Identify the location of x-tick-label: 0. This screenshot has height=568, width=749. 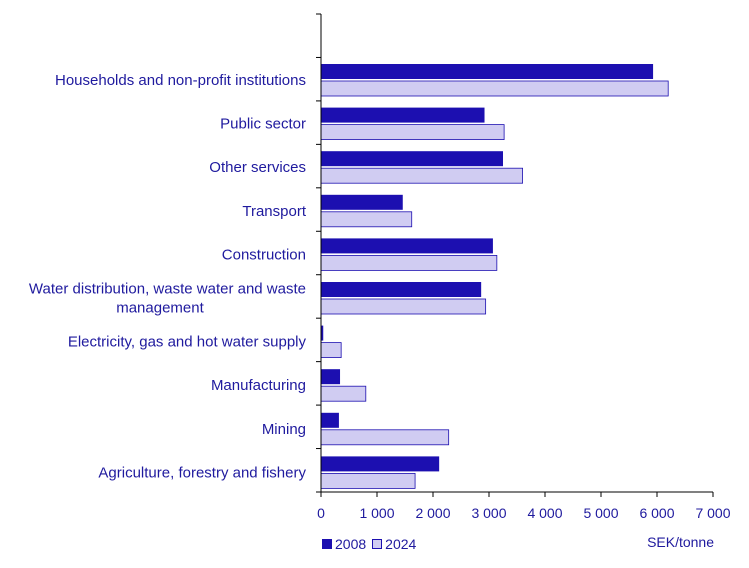
(321, 513).